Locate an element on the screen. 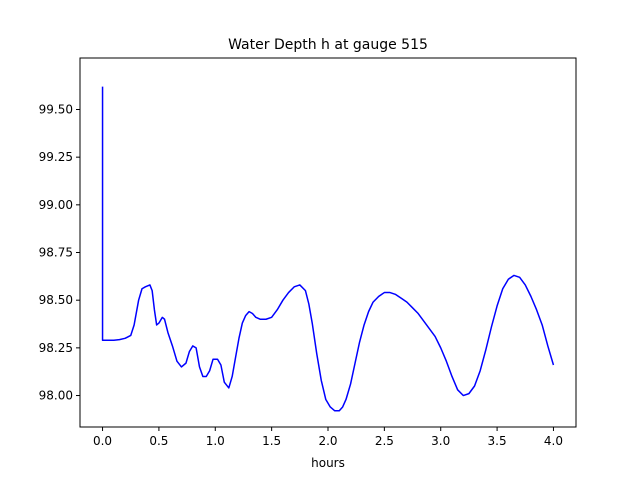 The image size is (640, 480). x-tick-label: 3.5 is located at coordinates (497, 441).